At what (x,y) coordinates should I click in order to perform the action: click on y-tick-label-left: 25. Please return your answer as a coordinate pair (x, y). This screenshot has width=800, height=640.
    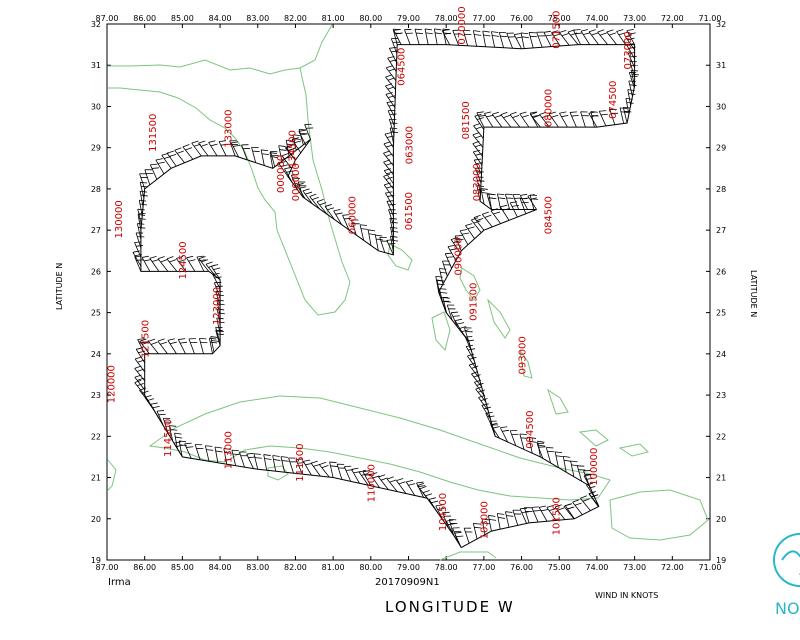
    Looking at the image, I should click on (96, 313).